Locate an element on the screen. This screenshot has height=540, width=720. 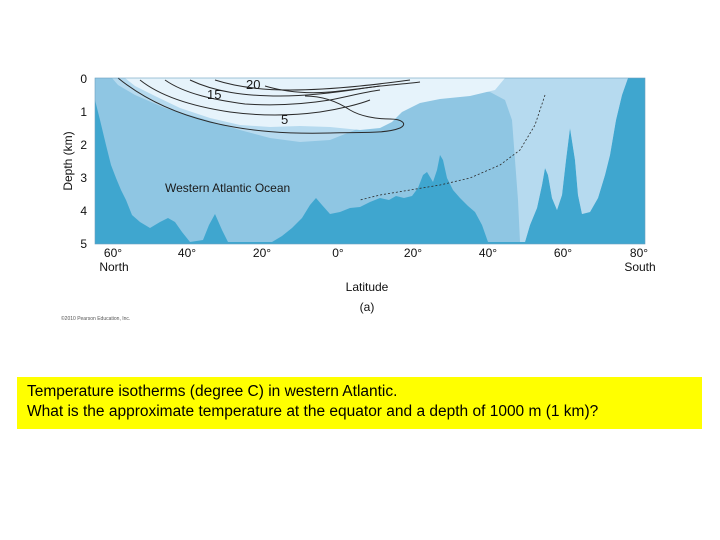
isotherm-label-15: 15 is located at coordinates (214, 94).